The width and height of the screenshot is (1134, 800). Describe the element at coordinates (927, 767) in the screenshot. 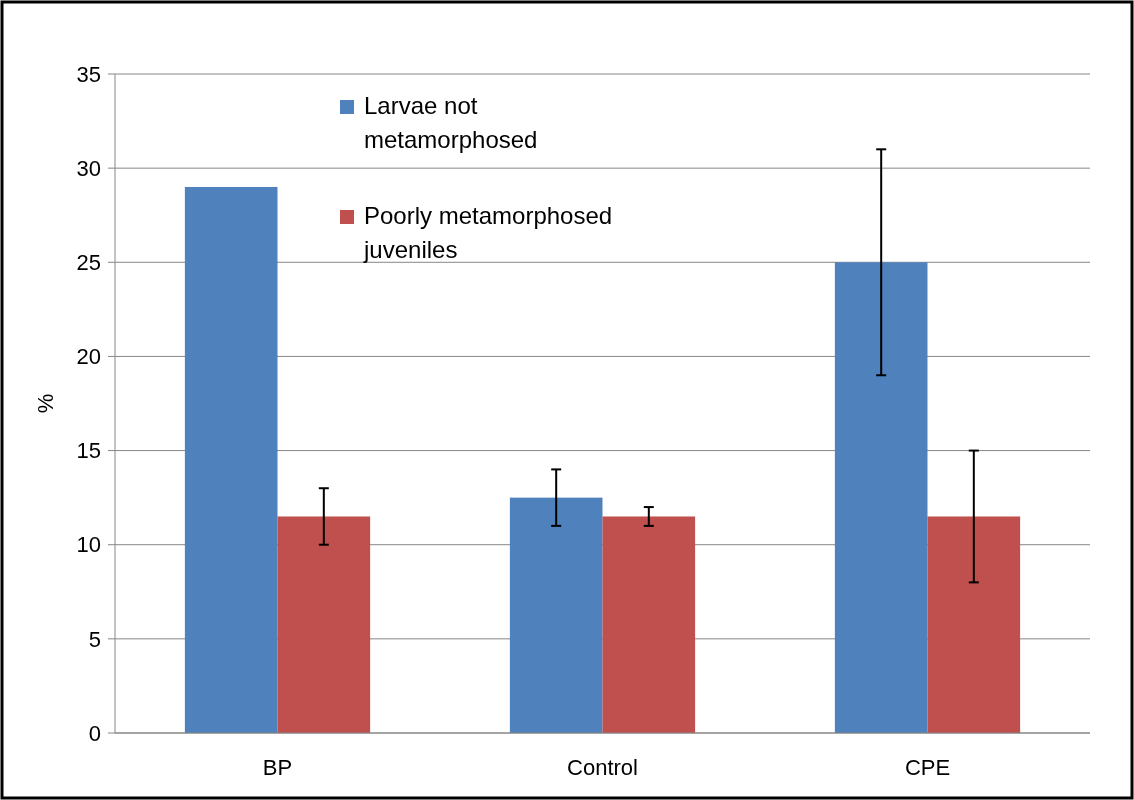

I see `x-tick-label: CPE` at that location.